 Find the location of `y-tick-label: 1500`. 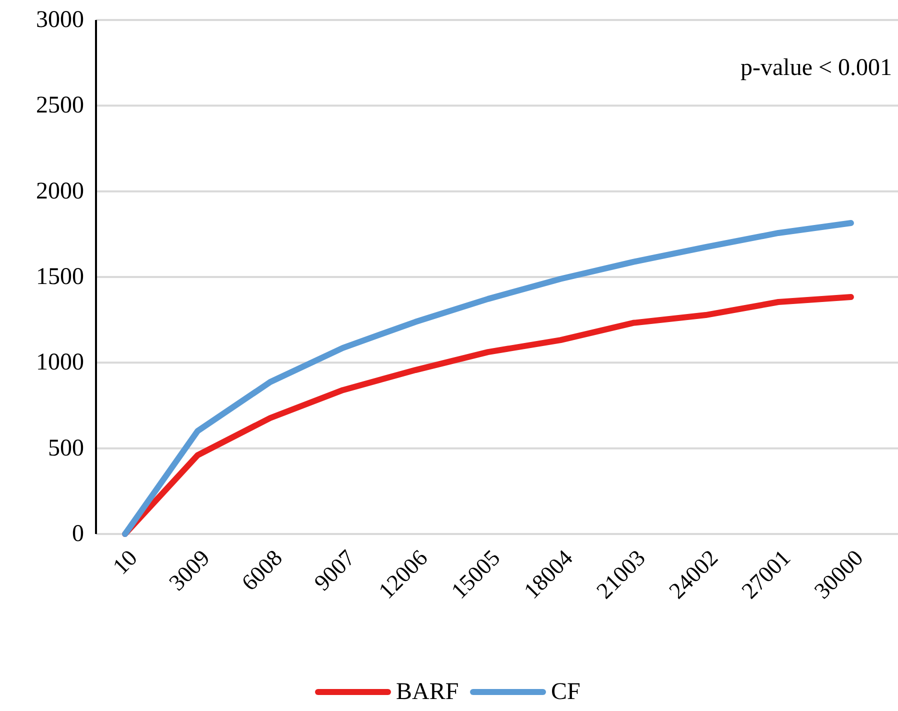

y-tick-label: 1500 is located at coordinates (60, 277).